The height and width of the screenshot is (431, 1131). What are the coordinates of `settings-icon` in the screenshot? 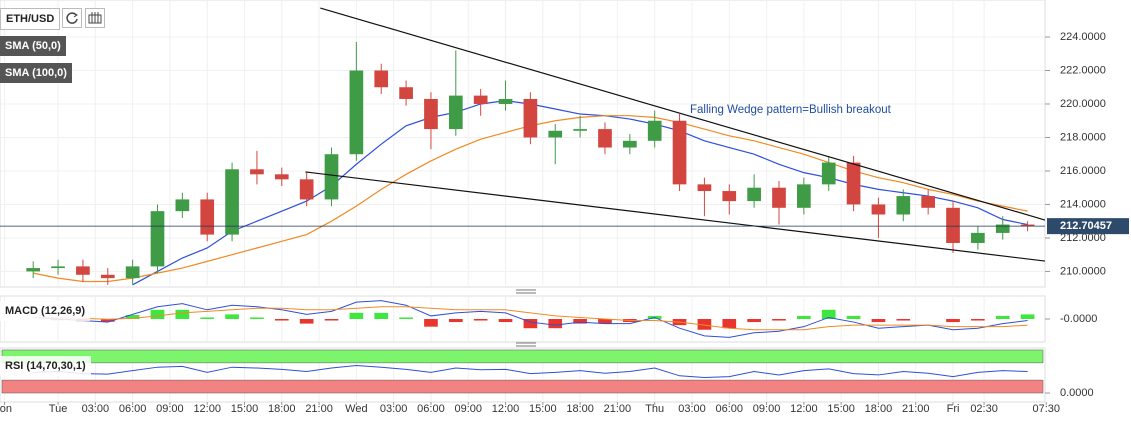 It's located at (95, 18).